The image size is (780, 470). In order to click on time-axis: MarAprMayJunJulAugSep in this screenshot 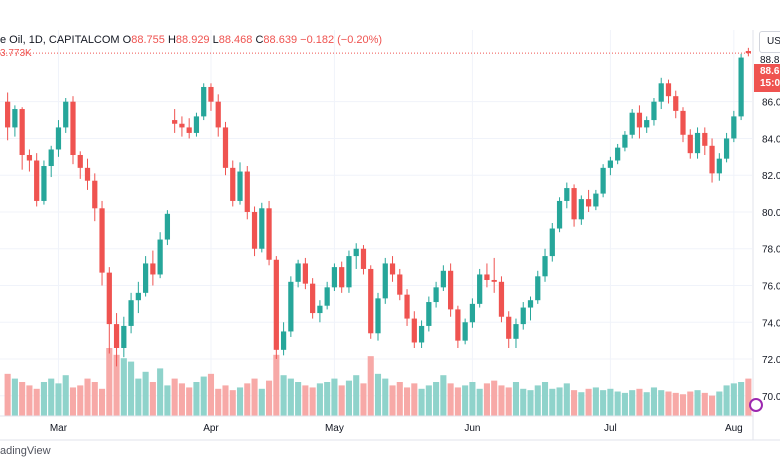, I will do `click(396, 428)`.